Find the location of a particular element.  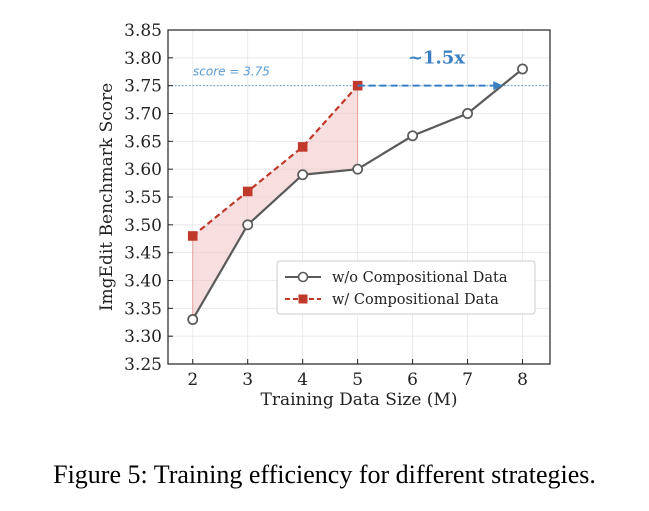

y-tick-label: 3.35 is located at coordinates (143, 309).